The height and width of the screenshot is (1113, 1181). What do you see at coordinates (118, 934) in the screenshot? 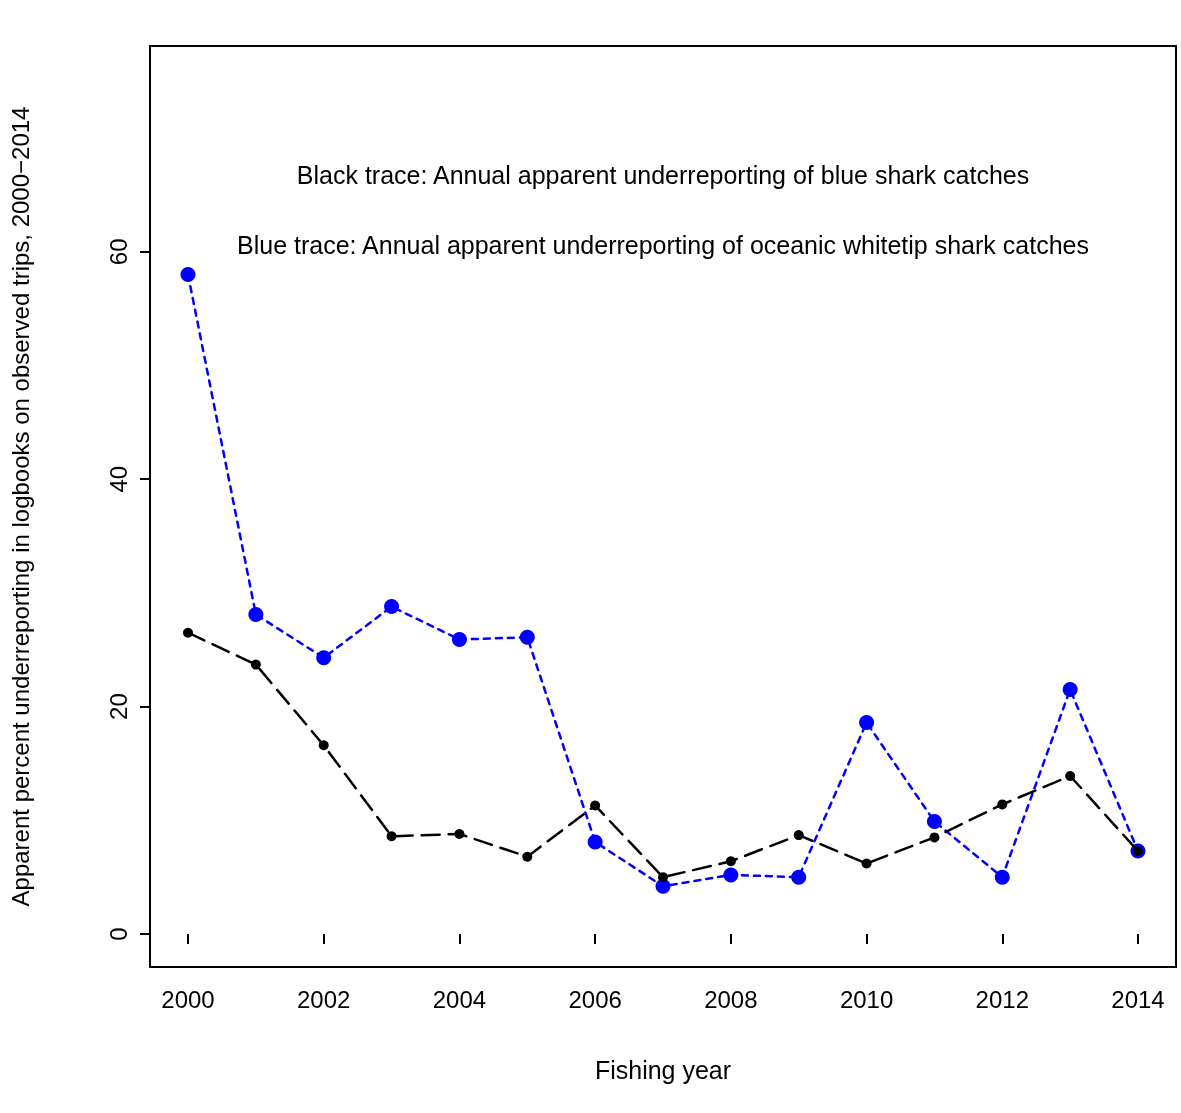
I see `y-tick-label: 0` at bounding box center [118, 934].